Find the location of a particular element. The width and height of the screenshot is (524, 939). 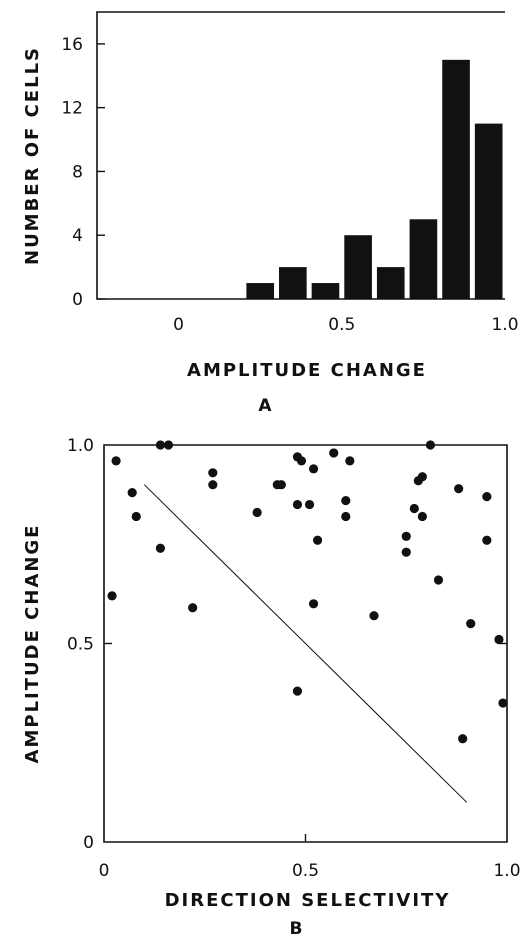

panel-b-label: B is located at coordinates (296, 929).